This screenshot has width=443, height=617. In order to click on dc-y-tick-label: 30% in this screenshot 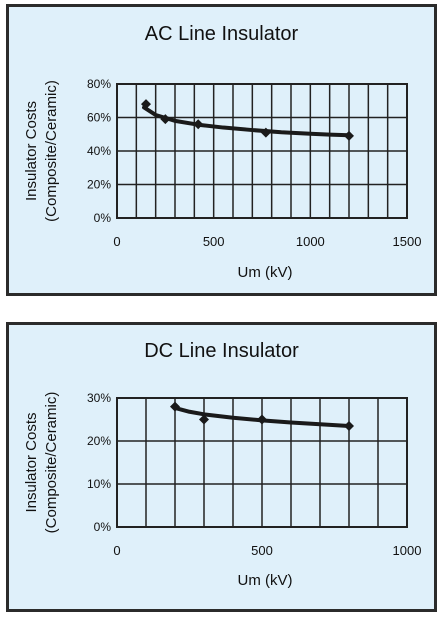, I will do `click(99, 398)`.